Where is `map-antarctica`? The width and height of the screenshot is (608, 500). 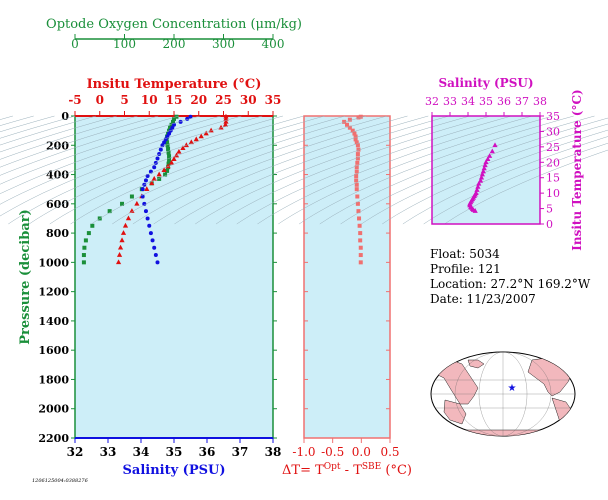
map-antarctica is located at coordinates (503, 432).